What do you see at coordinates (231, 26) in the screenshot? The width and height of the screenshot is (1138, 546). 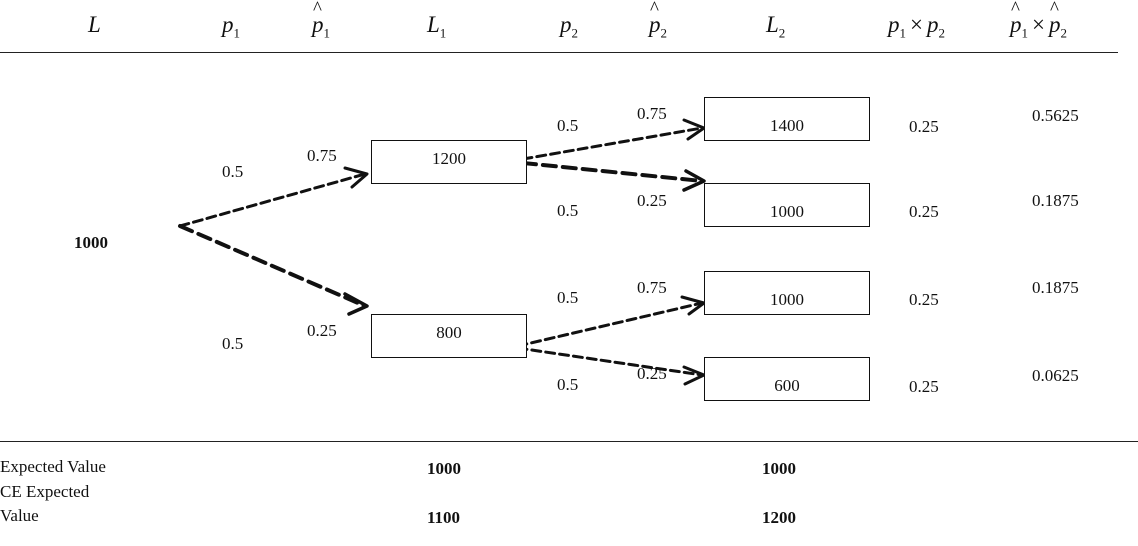 I see `header-p1: p1` at bounding box center [231, 26].